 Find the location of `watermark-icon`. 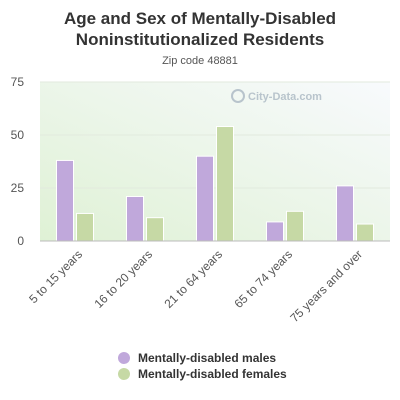

watermark-icon is located at coordinates (238, 96).